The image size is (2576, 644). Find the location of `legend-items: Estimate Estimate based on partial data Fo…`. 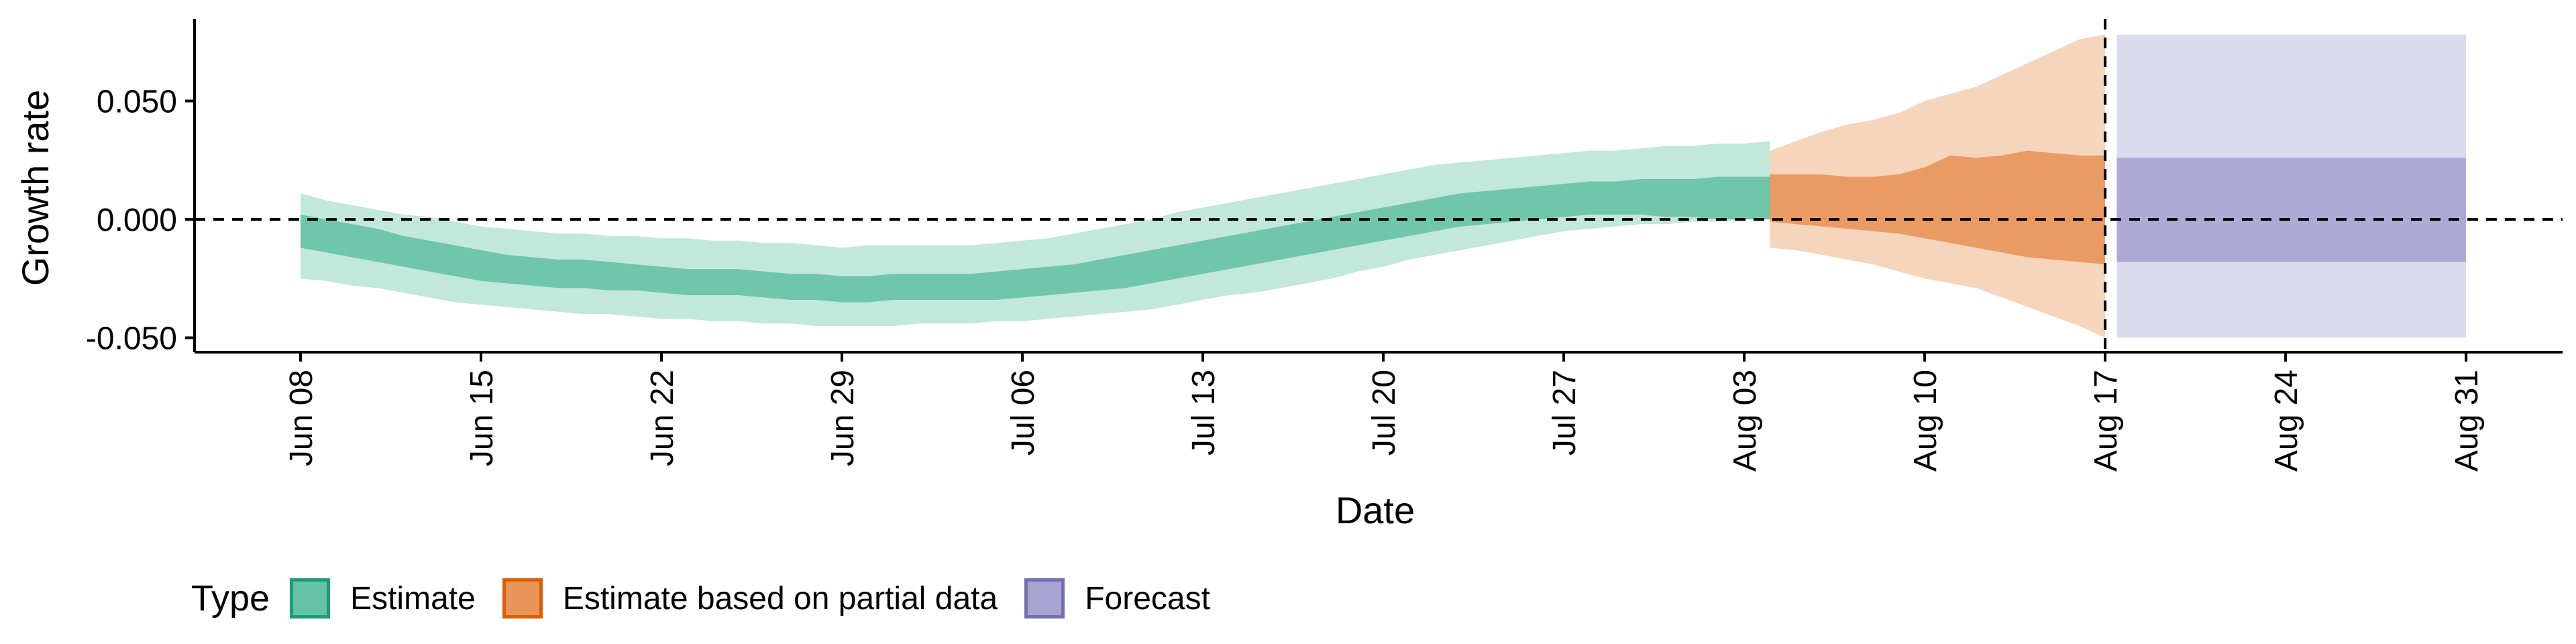

legend-items: Estimate Estimate based on partial data Fo… is located at coordinates (763, 598).